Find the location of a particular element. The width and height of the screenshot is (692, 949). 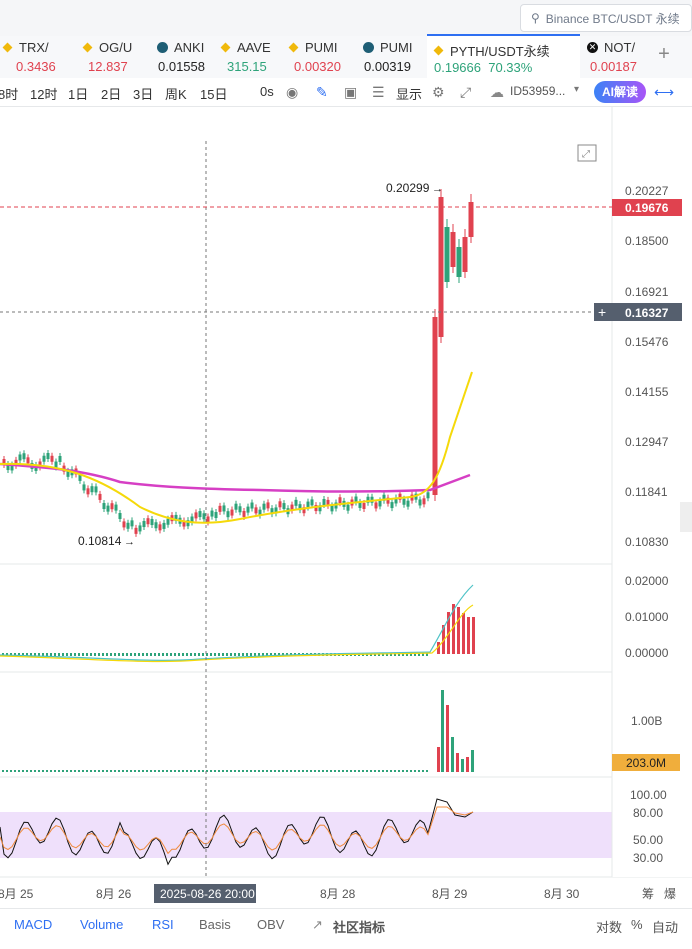

expand-icon is located at coordinates (587, 153).